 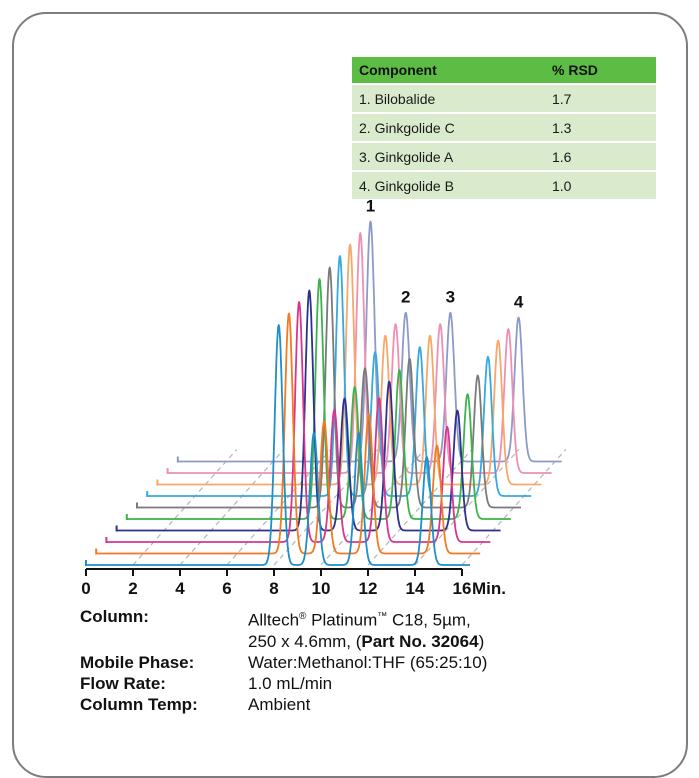 What do you see at coordinates (321, 588) in the screenshot?
I see `x-tick-label: 10` at bounding box center [321, 588].